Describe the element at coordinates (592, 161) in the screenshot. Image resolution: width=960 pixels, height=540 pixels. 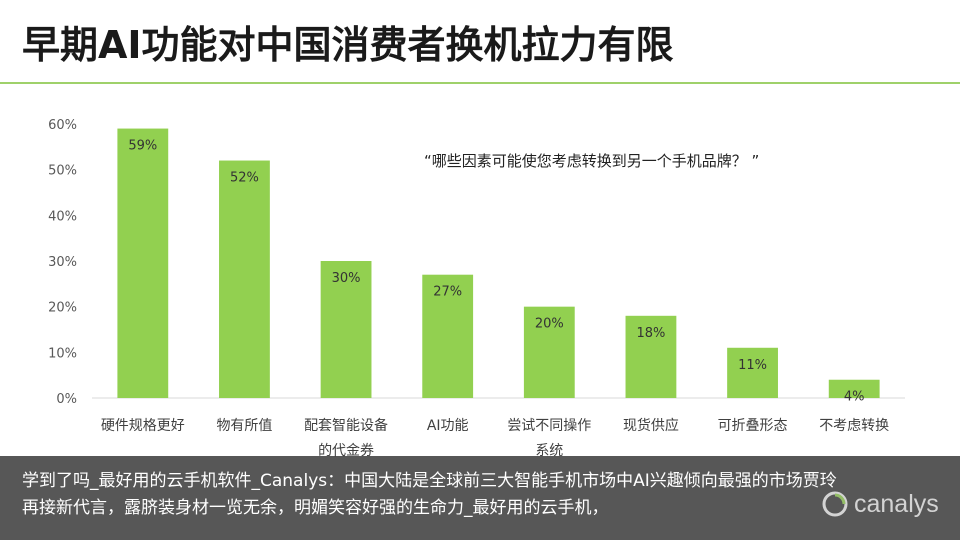
I see `survey-question: “哪些因素可能使您考虑转换到另一个手机品牌？ ”` at that location.